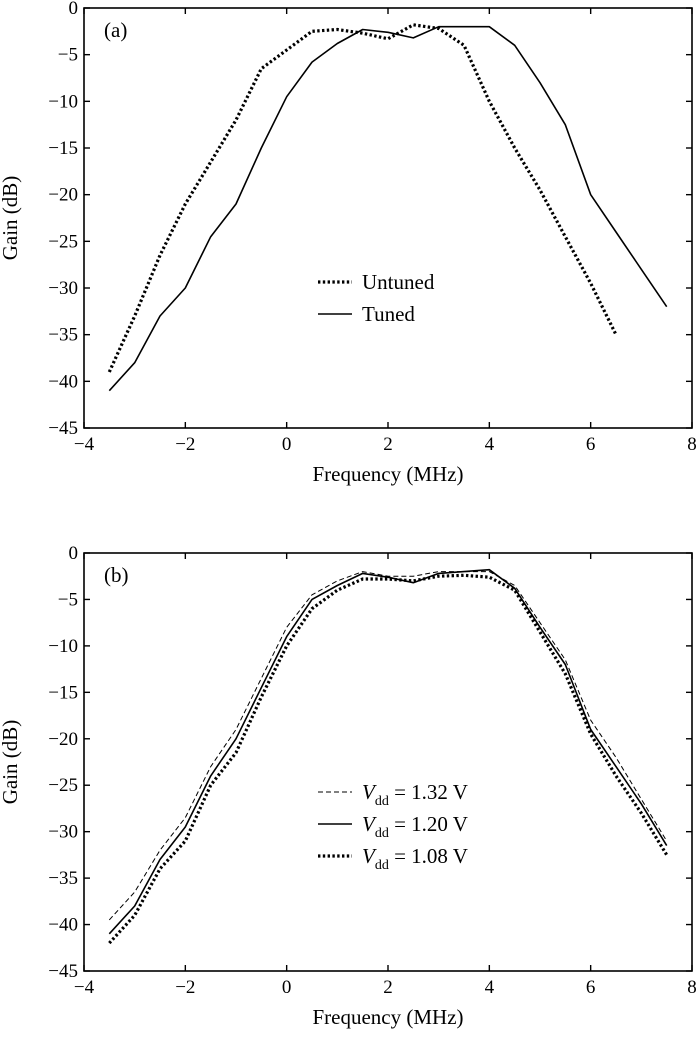  What do you see at coordinates (388, 314) in the screenshot?
I see `legend-label-1: Tuned` at bounding box center [388, 314].